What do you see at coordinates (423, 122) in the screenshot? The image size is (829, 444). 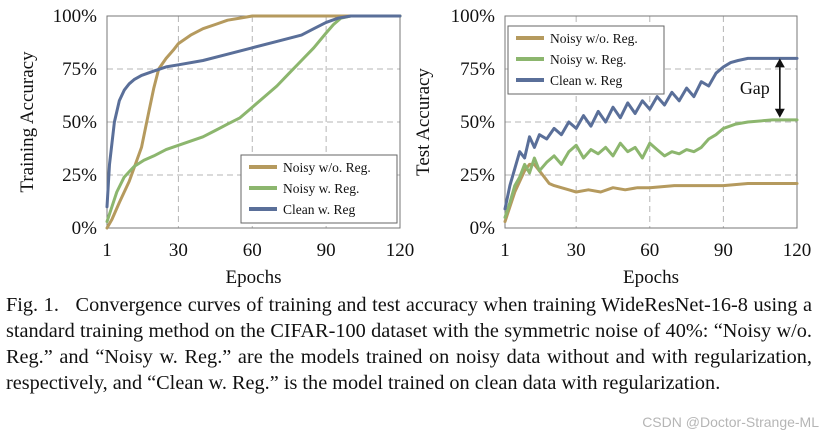 I see `y-axis-label: Test Accuracy` at bounding box center [423, 122].